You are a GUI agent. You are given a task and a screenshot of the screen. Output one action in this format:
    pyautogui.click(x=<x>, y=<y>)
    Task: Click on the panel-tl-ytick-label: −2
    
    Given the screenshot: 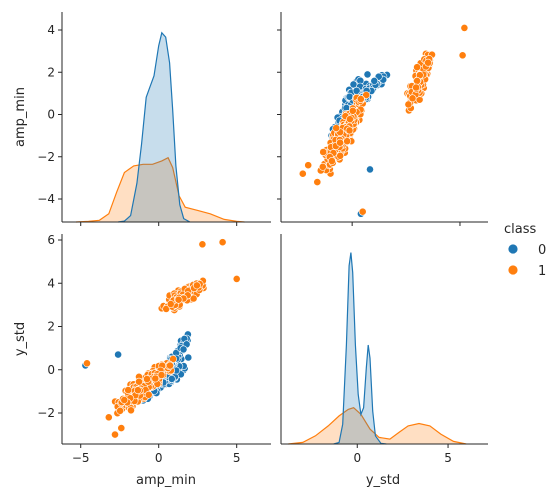 What is the action you would take?
    pyautogui.click(x=46, y=157)
    